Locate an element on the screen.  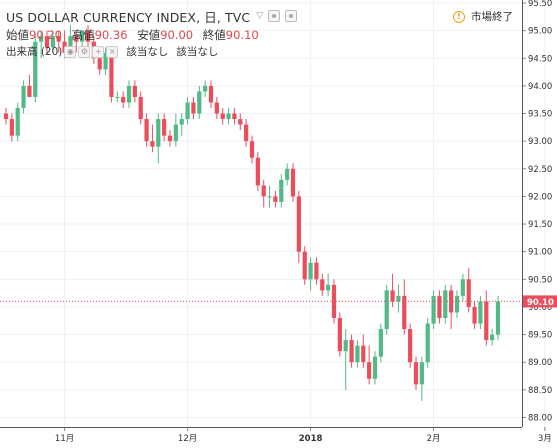
high-value: 90.36 is located at coordinates (111, 35).